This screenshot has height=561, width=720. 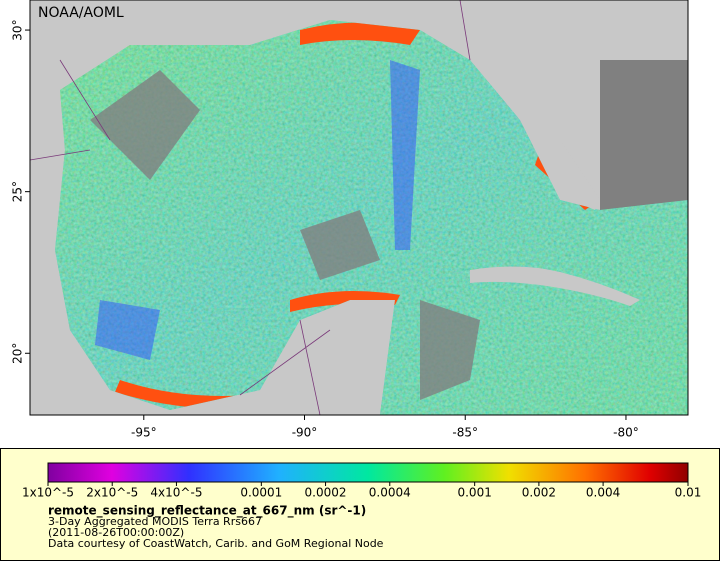 I want to click on colorbar-tick-label: 0.0004, so click(x=390, y=493).